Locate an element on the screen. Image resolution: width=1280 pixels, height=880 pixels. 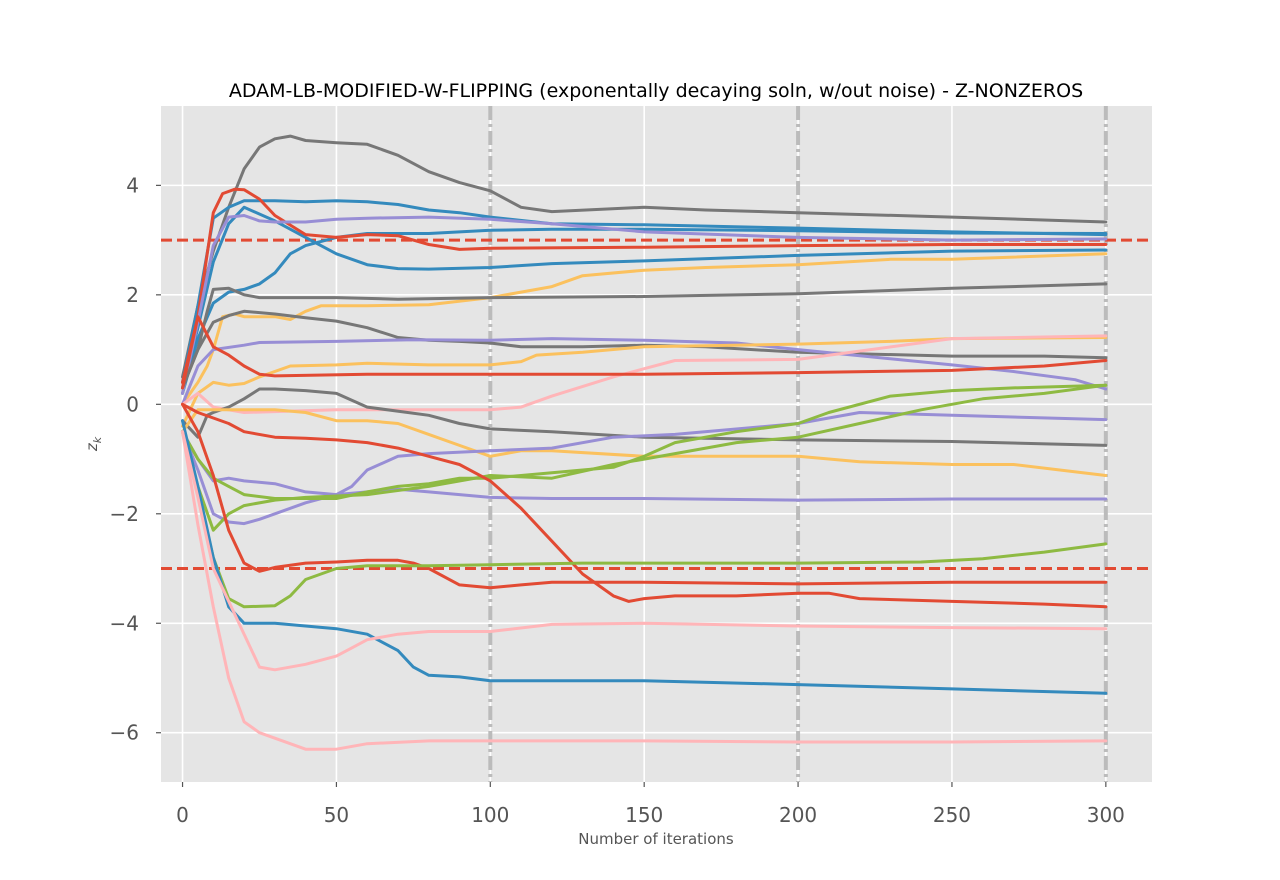
y-tick-labels: −6 −4 −2 0 2 4 is located at coordinates (135, 459).